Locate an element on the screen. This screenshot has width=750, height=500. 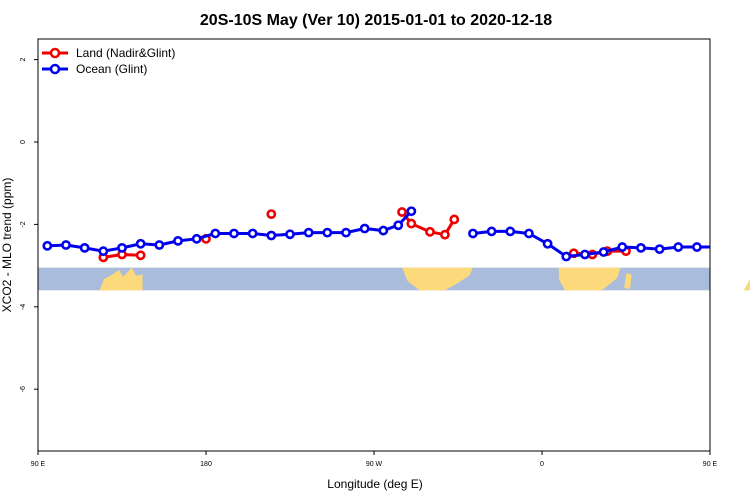
map-land-south-america is located at coordinates (437, 279).